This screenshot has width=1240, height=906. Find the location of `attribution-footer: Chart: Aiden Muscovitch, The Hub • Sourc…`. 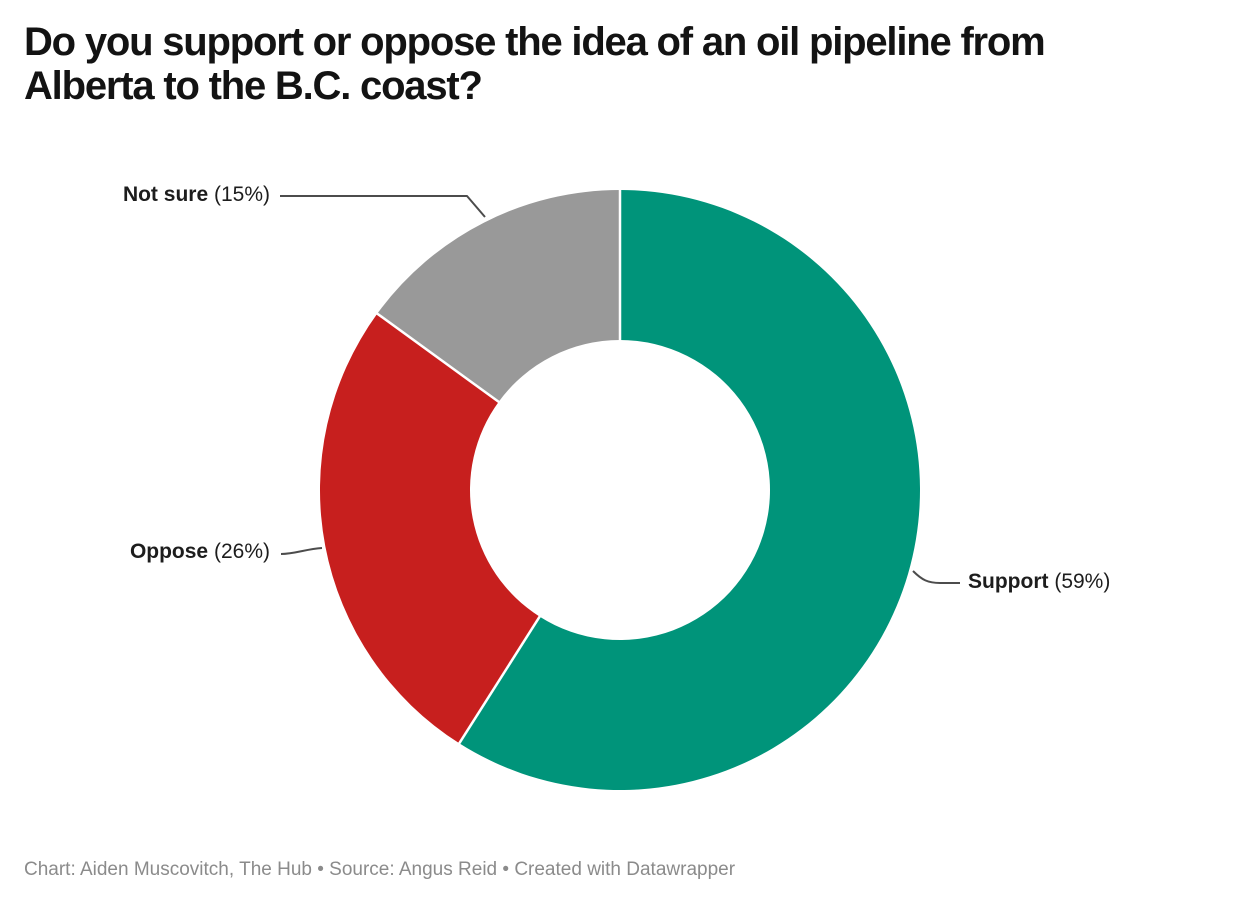

attribution-footer: Chart: Aiden Muscovitch, The Hub • Sourc… is located at coordinates (380, 869).